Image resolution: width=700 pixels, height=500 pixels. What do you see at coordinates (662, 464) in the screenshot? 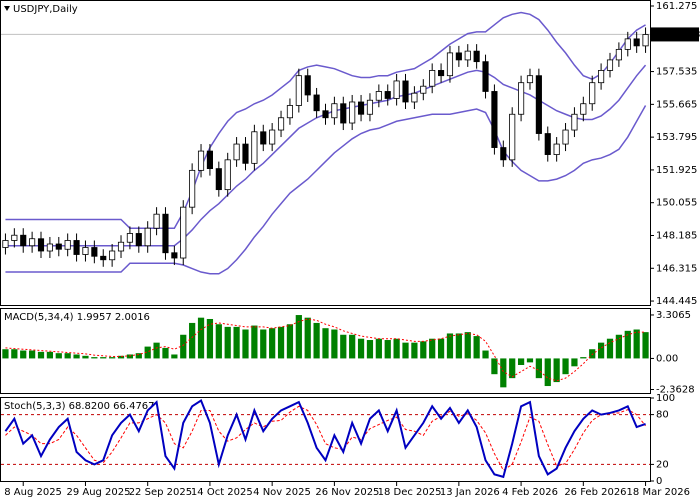
I see `y-tick-label: 20` at bounding box center [662, 464].